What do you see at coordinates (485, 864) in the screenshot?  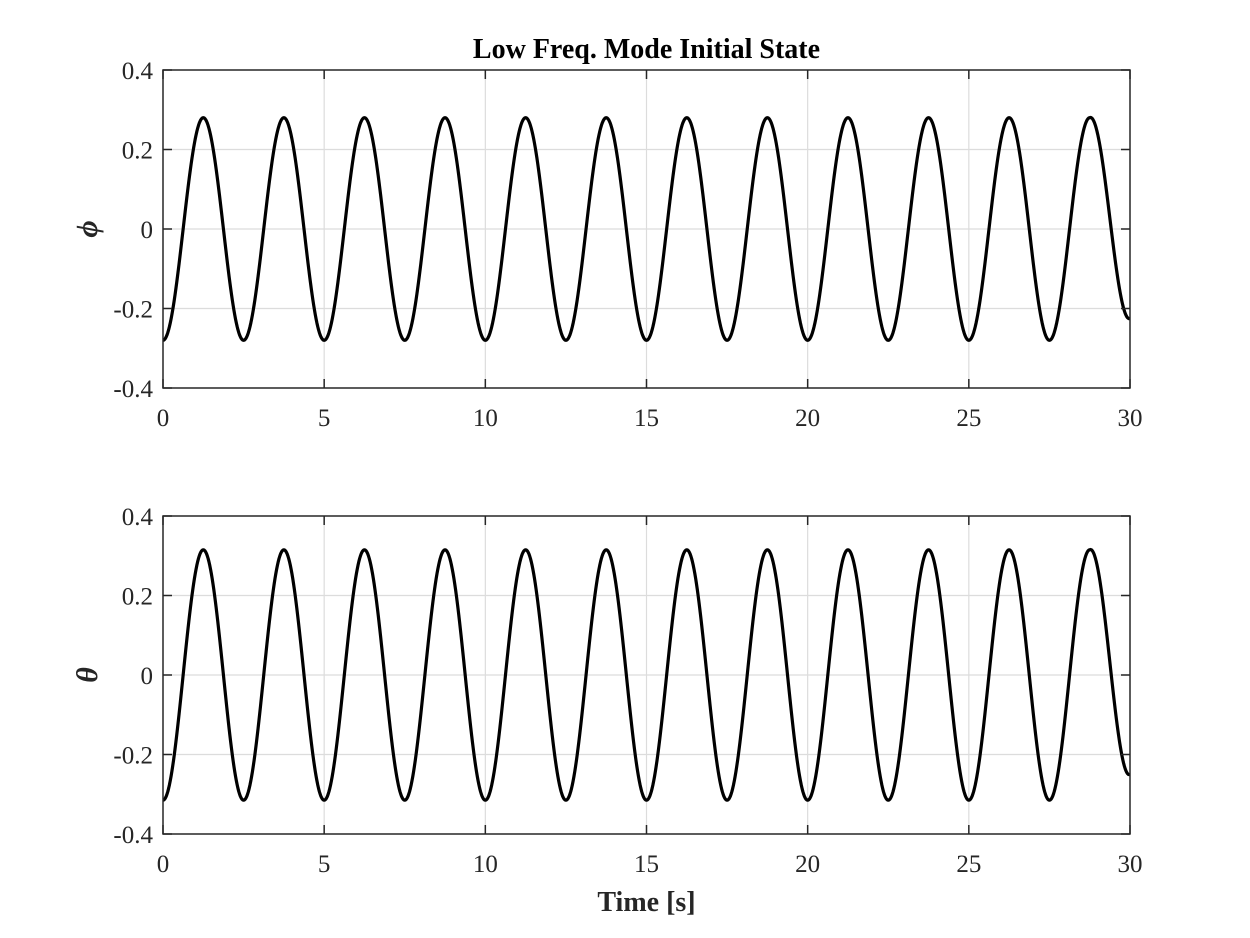 I see `bottom-plot-xtick-label: 10` at bounding box center [485, 864].